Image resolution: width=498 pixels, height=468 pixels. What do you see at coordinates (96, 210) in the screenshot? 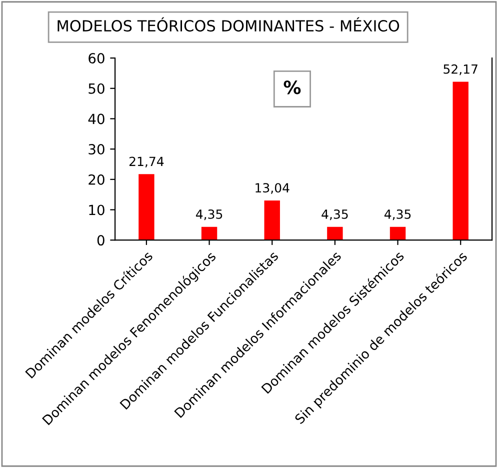
I see `y-tick-label: 10` at bounding box center [96, 210].